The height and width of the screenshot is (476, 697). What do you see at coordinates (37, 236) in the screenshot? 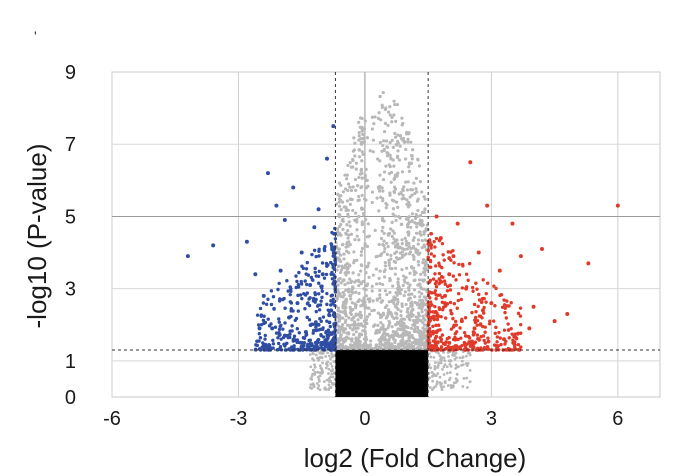
I see `y-axis-title: -log10 (P-value)` at bounding box center [37, 236].